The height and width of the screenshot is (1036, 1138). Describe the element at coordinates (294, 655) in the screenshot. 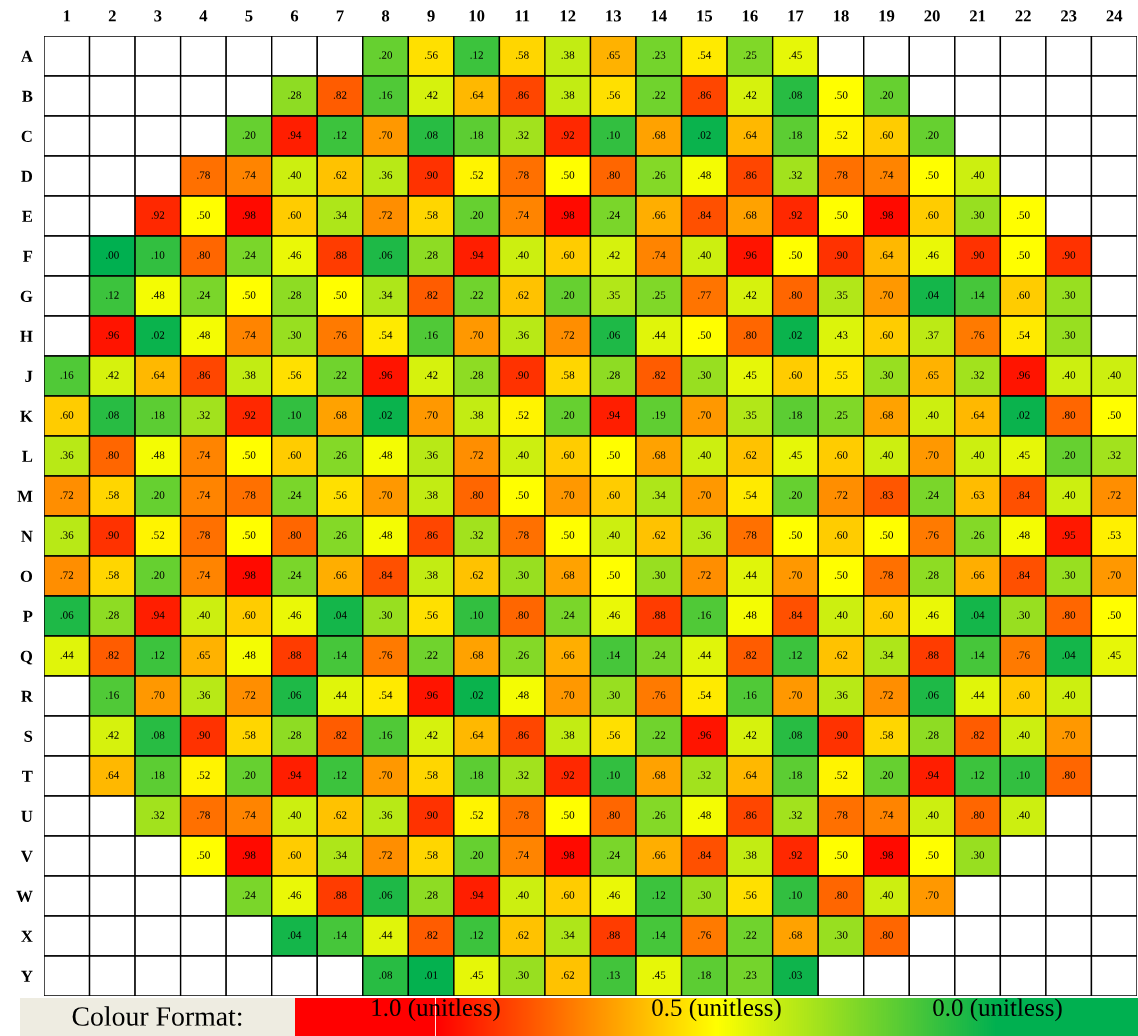

I see `data-label: .88` at that location.